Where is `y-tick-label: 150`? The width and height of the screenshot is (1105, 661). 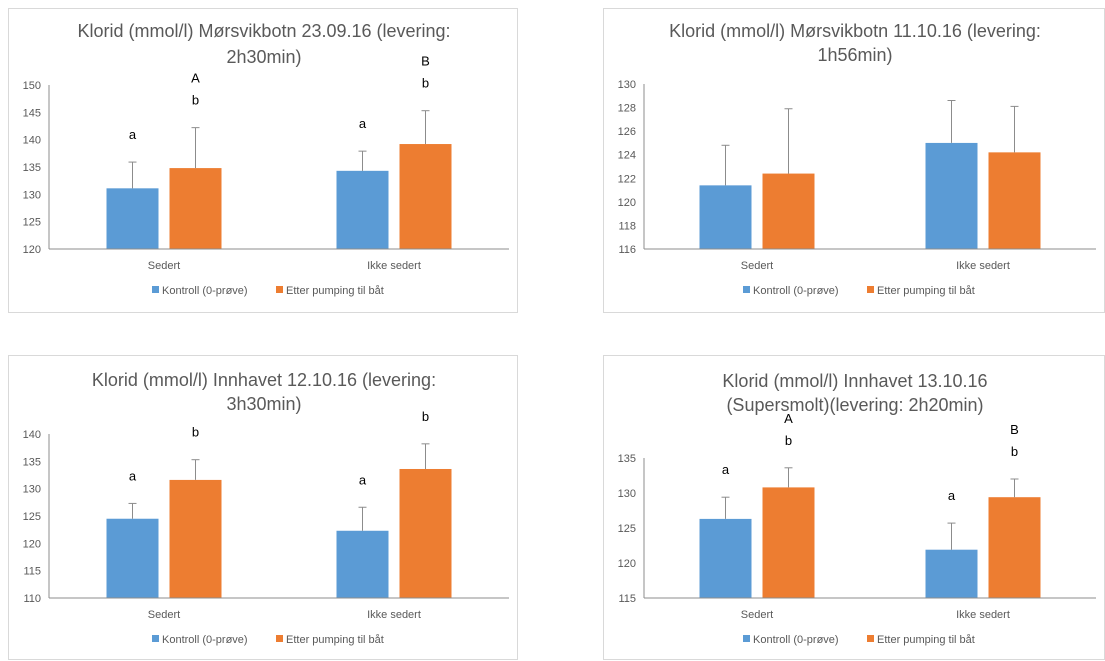
y-tick-label: 150 is located at coordinates (32, 86).